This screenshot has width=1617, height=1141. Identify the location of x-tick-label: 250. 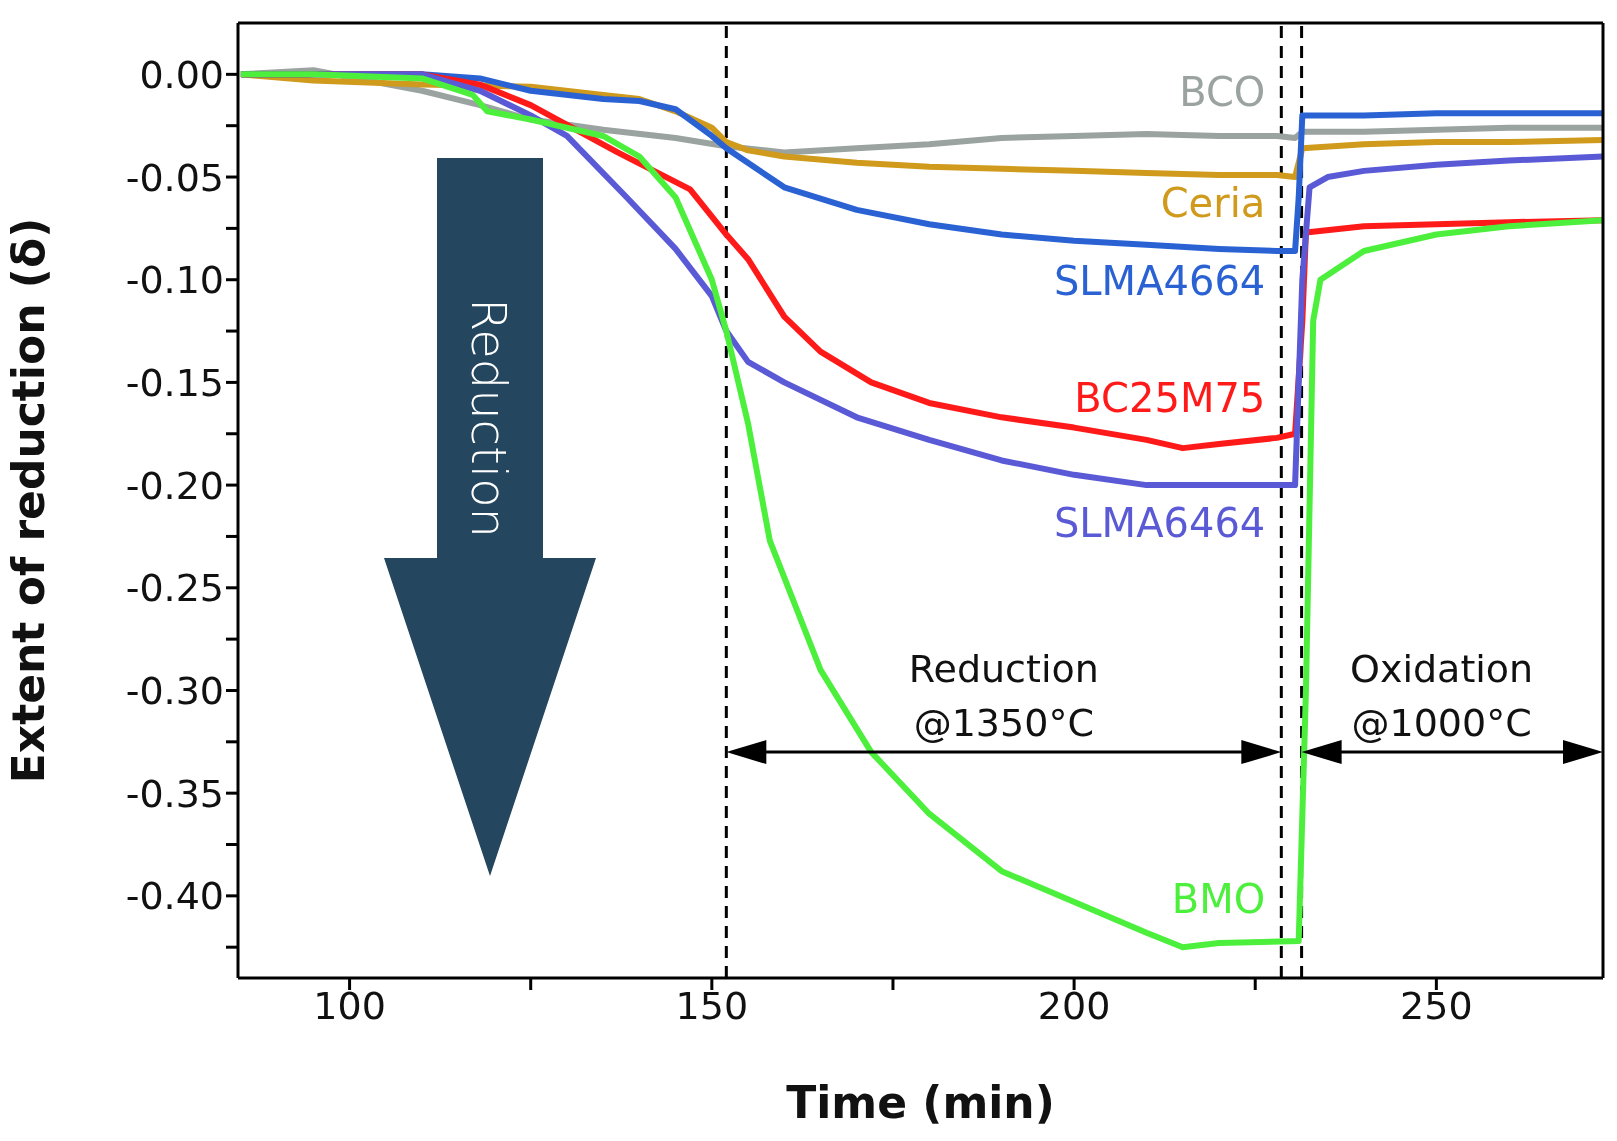
(1436, 1005).